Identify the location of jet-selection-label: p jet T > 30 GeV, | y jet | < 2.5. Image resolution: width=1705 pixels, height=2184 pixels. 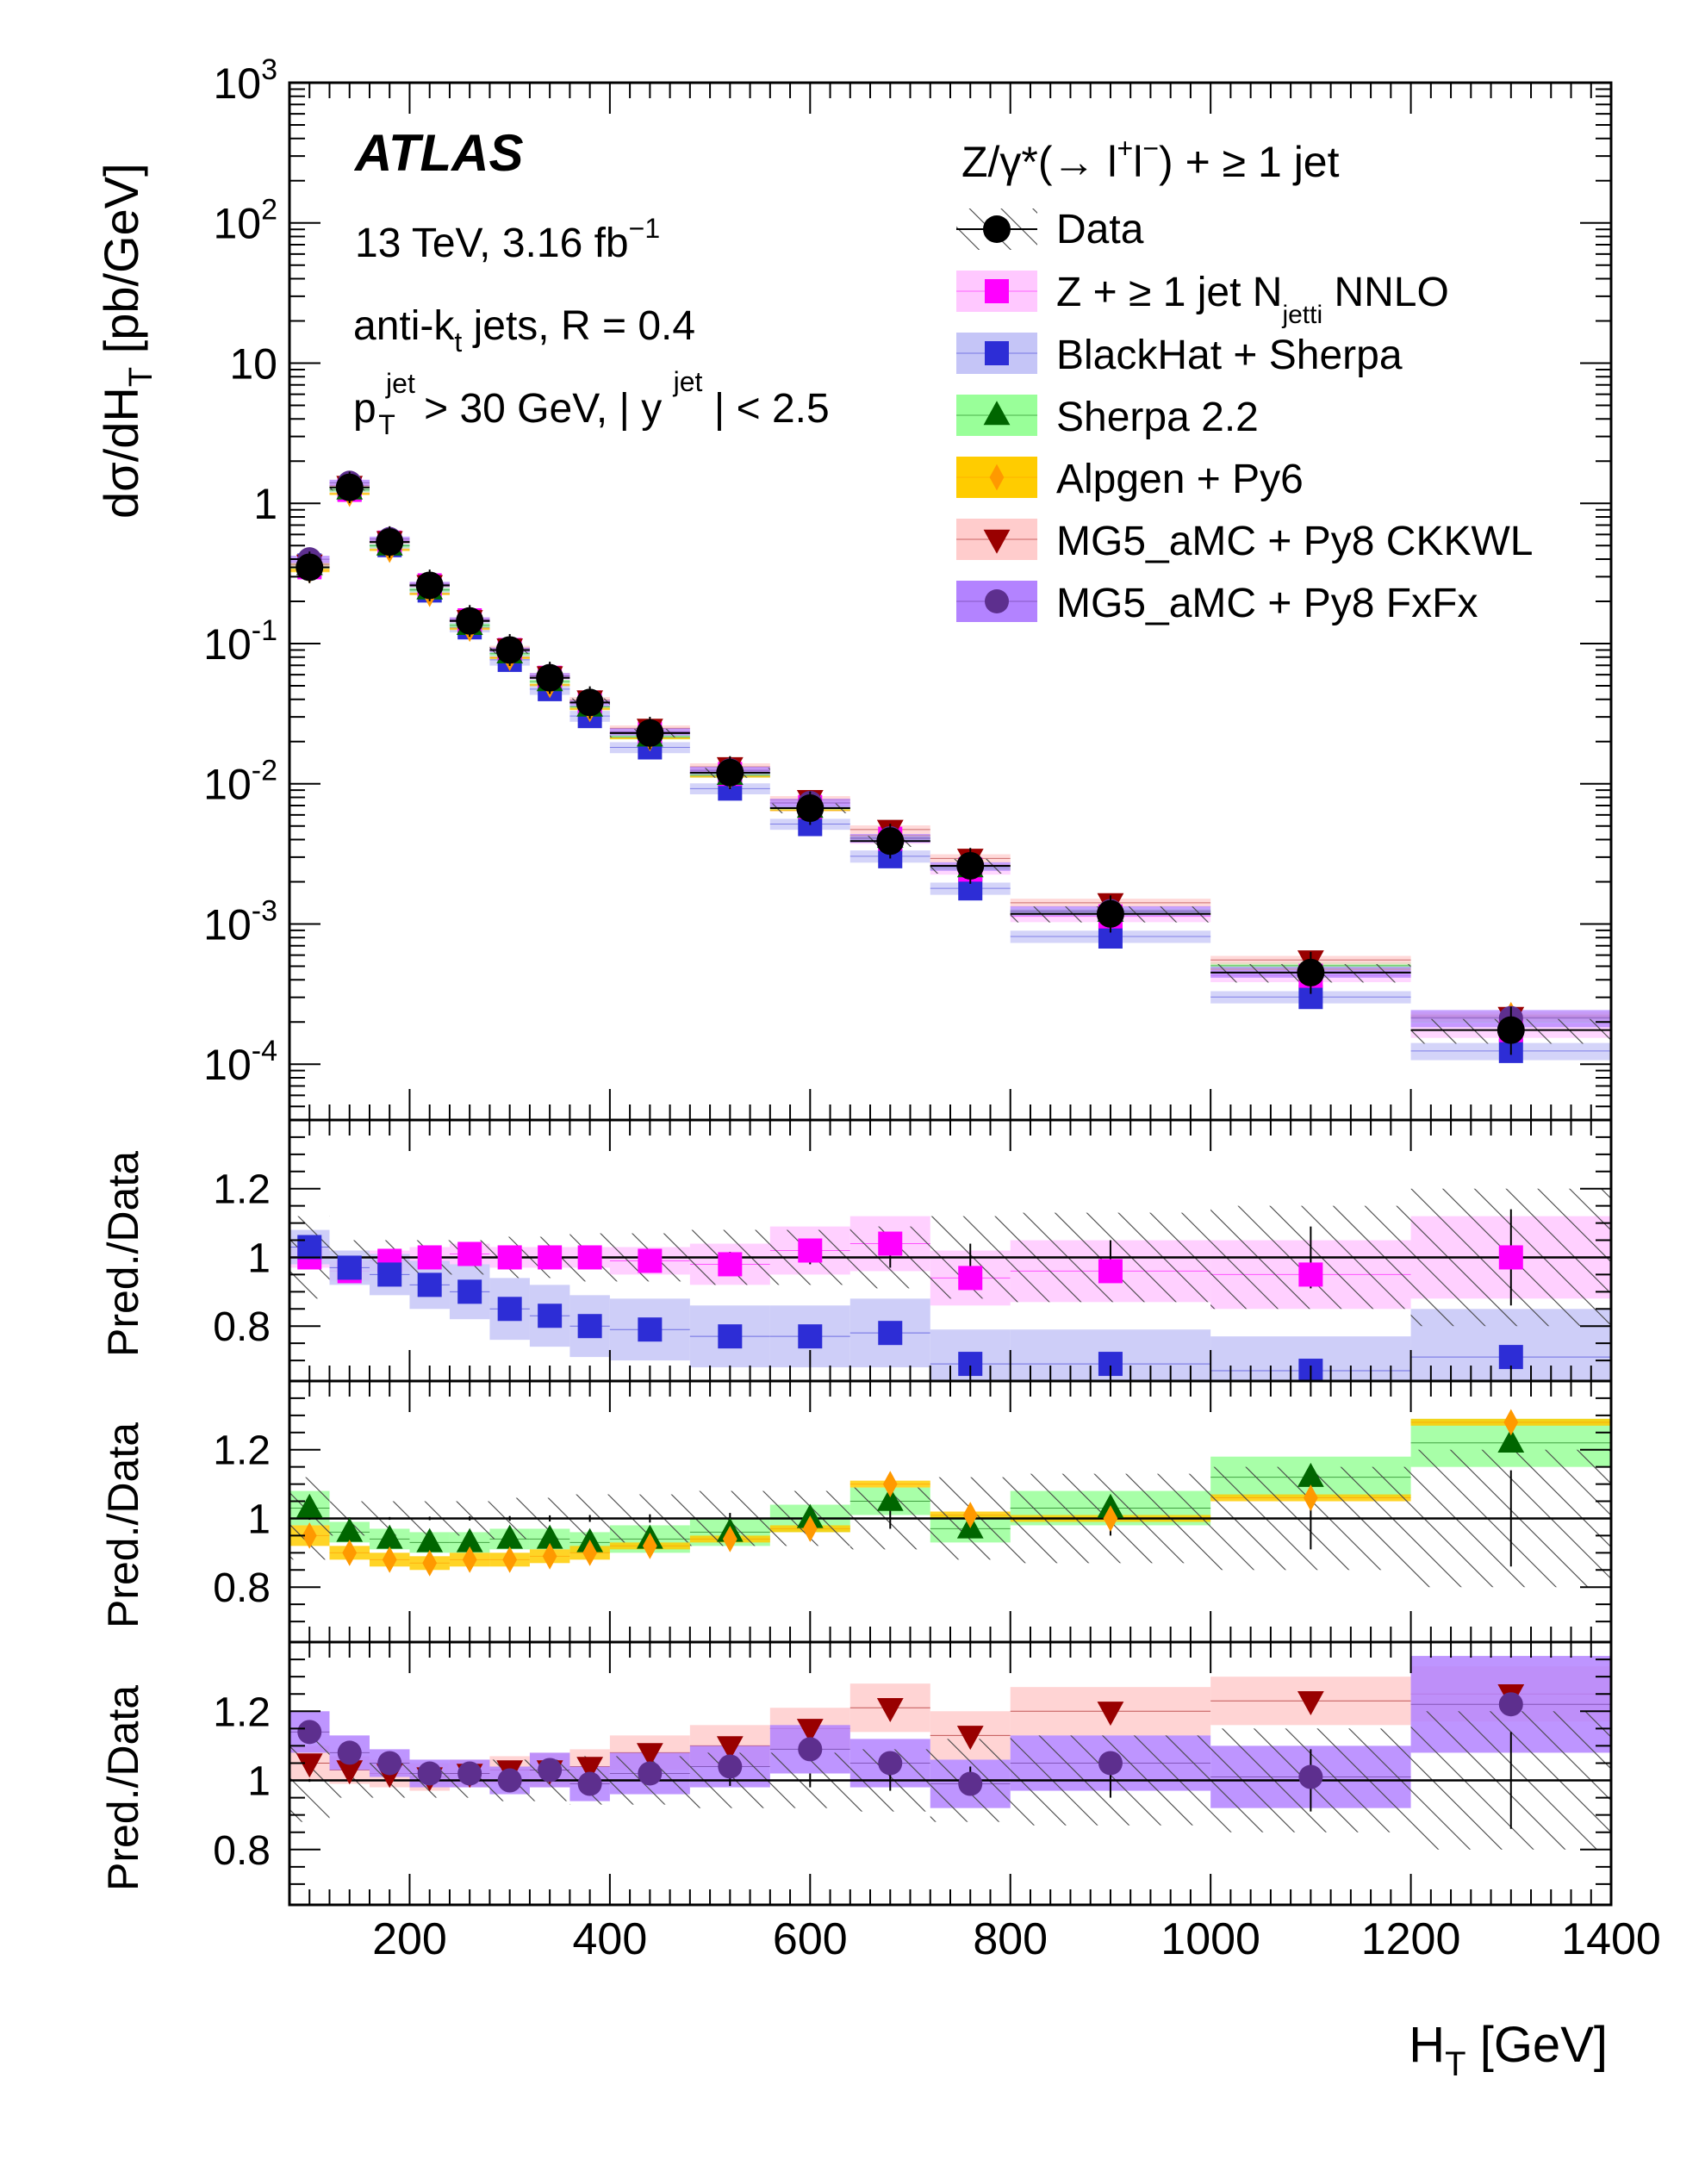
(591, 400).